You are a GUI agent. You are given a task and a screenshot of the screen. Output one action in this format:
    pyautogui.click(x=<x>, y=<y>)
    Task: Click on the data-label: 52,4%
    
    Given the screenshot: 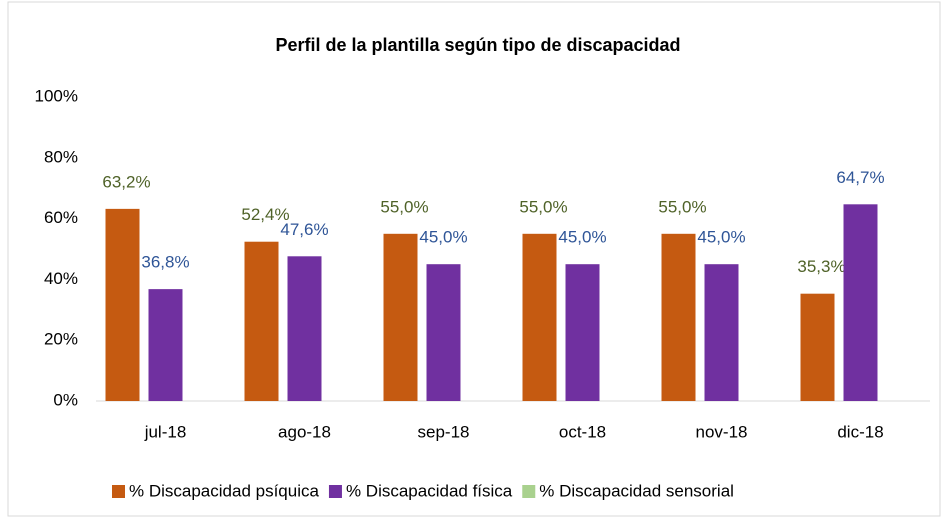 What is the action you would take?
    pyautogui.click(x=265, y=214)
    